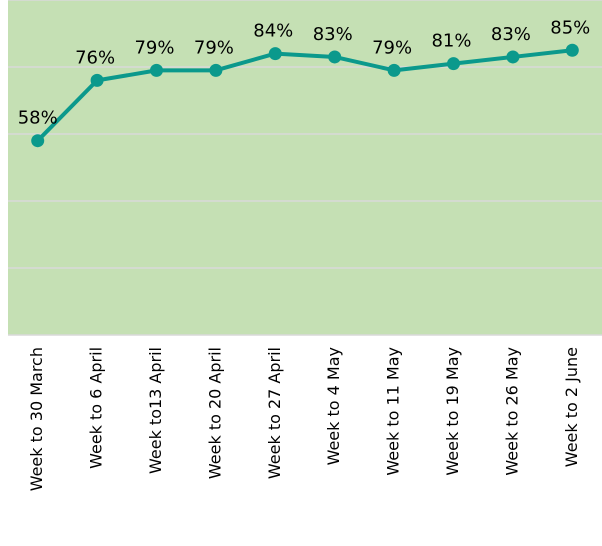  Describe the element at coordinates (38, 118) in the screenshot. I see `data-label: 58%` at that location.